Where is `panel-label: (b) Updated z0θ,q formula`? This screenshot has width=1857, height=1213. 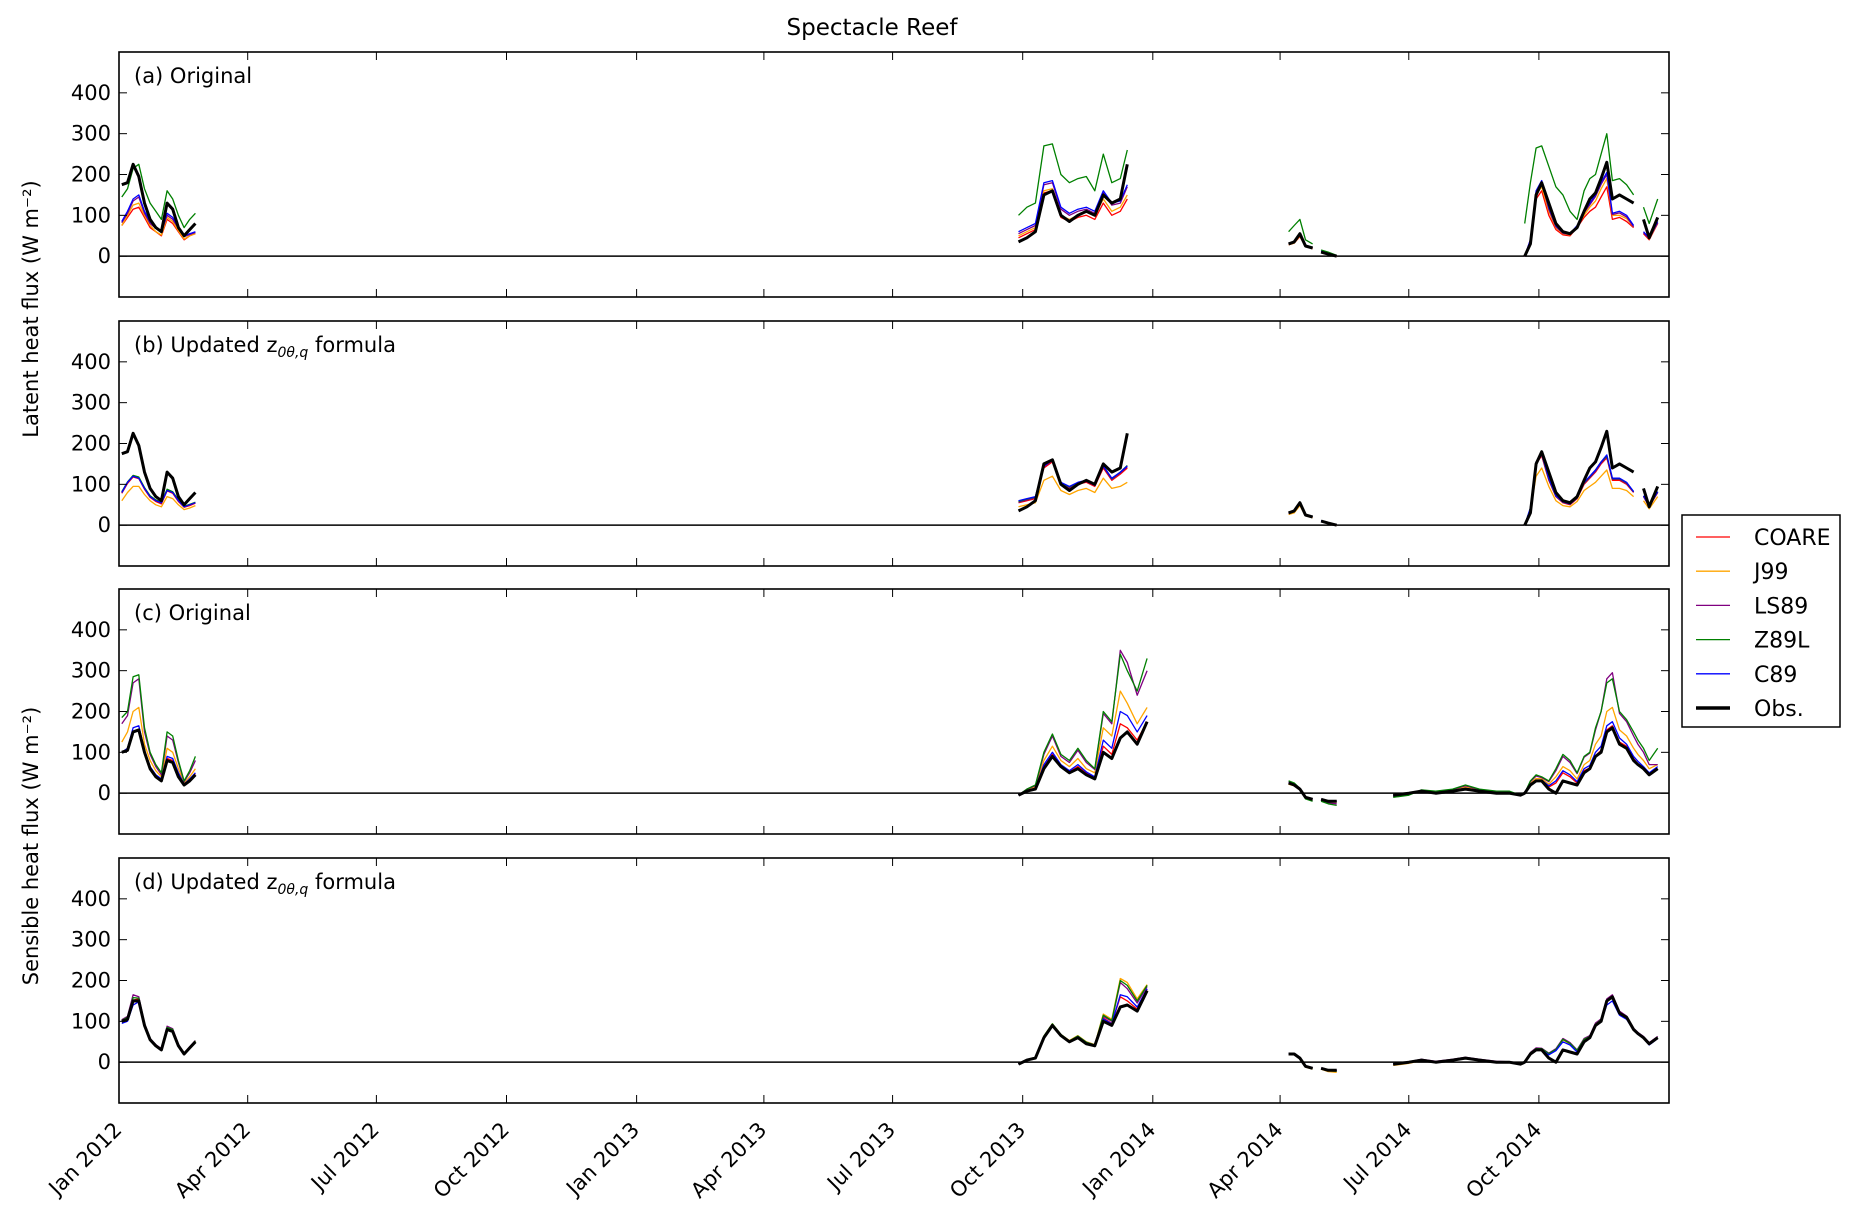 panel-label: (b) Updated z0θ,q formula is located at coordinates (265, 347).